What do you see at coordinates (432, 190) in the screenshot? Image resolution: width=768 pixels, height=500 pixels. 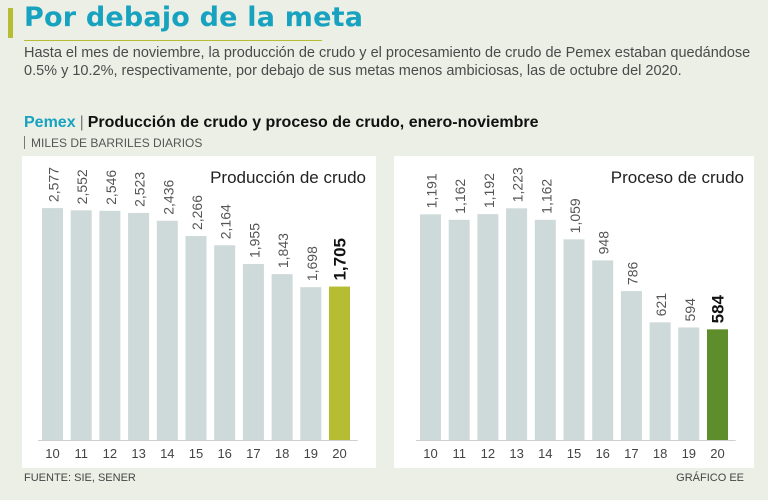 I see `value-label-10: 1,191` at bounding box center [432, 190].